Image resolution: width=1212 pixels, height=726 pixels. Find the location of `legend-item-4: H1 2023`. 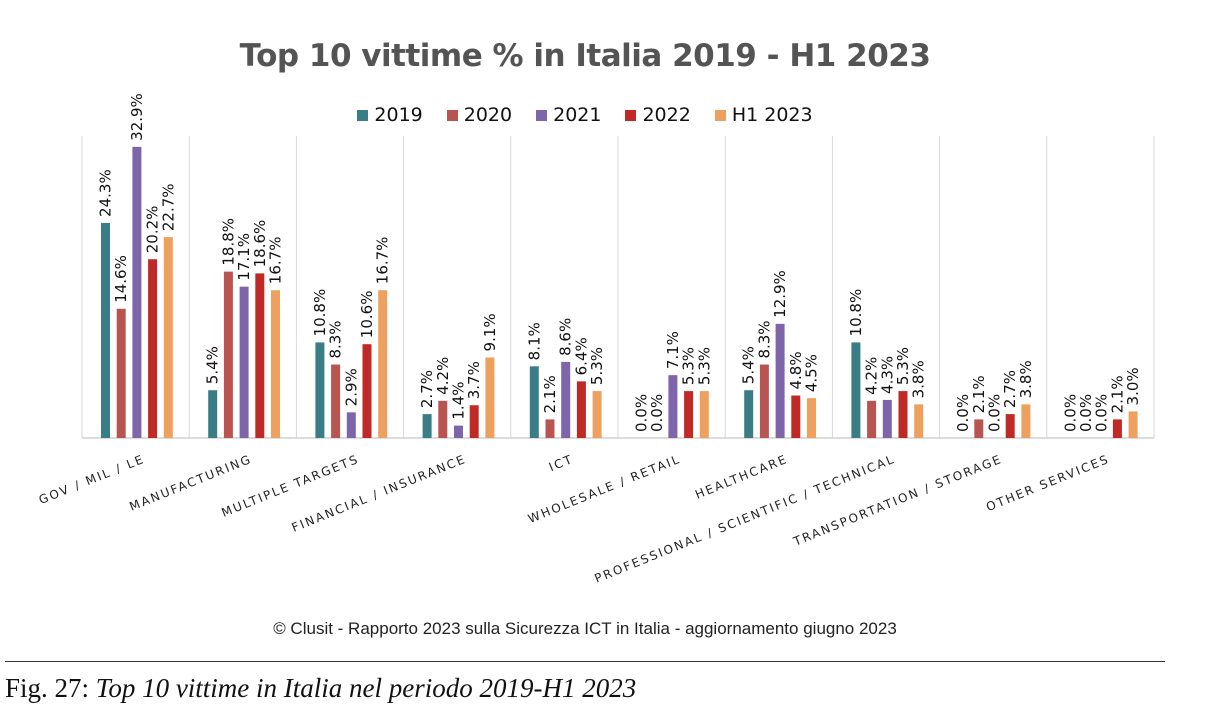

legend-item-4: H1 2023 is located at coordinates (763, 115).